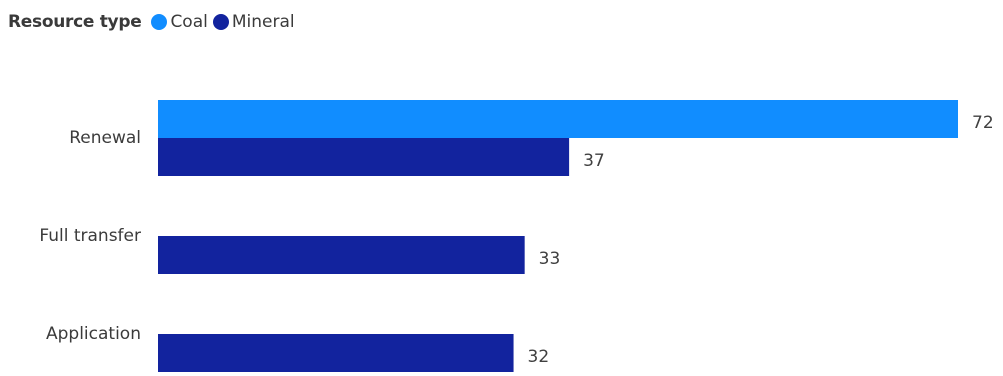 The height and width of the screenshot is (376, 1003). What do you see at coordinates (364, 157) in the screenshot?
I see `bar-mineral-renewal` at bounding box center [364, 157].